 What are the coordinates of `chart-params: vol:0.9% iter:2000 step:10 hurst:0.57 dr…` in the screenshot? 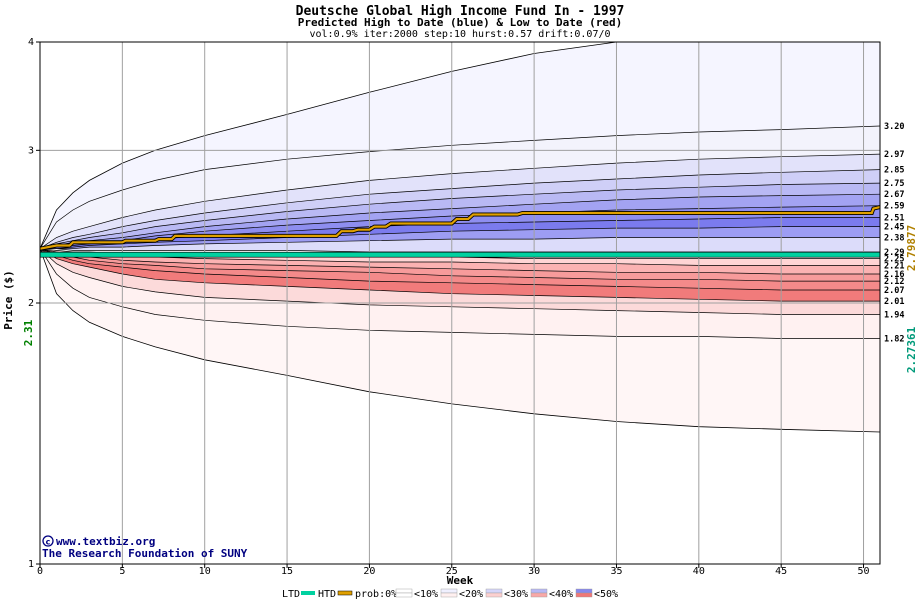 It's located at (459, 34).